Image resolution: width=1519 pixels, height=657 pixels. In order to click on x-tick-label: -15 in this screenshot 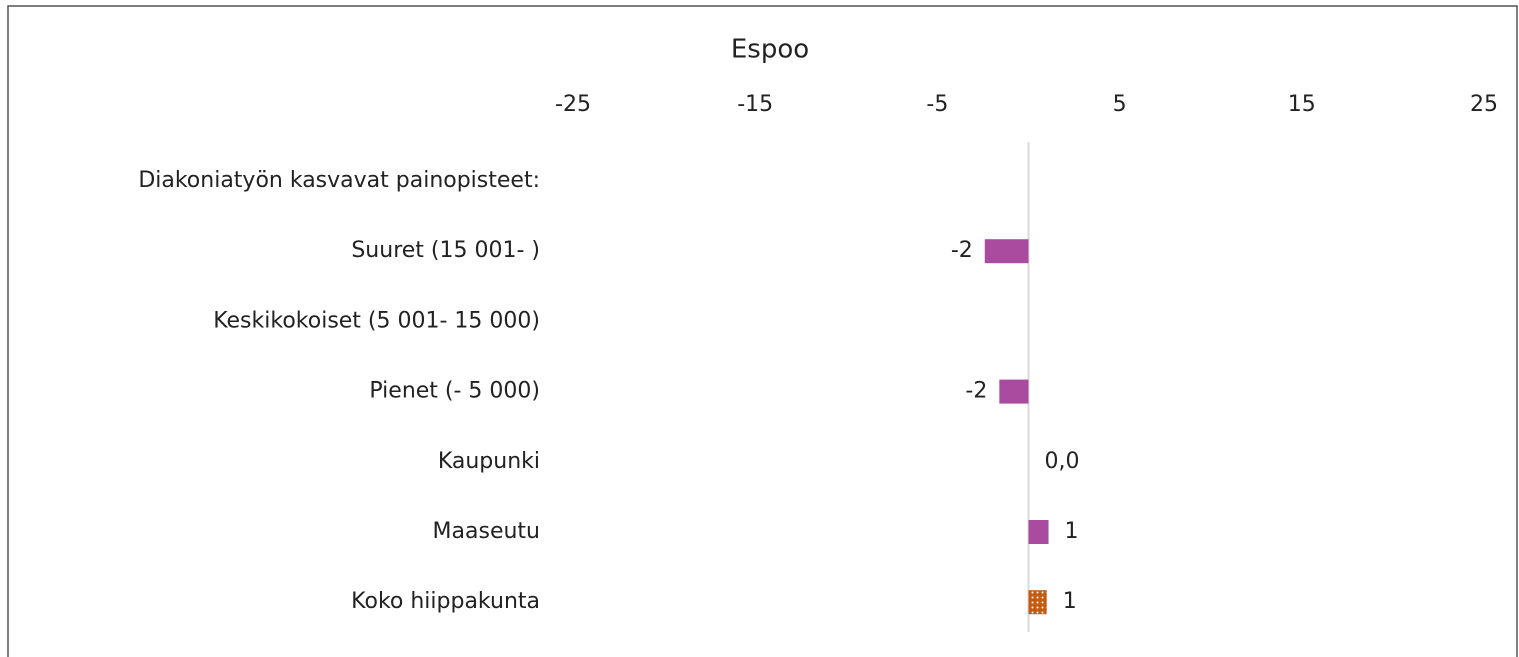, I will do `click(755, 104)`.